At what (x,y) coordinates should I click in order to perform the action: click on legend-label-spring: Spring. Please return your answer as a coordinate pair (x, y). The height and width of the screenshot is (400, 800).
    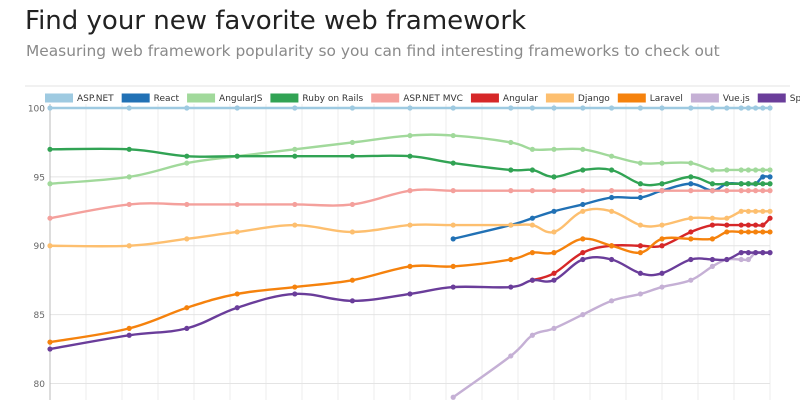
    Looking at the image, I should click on (795, 99).